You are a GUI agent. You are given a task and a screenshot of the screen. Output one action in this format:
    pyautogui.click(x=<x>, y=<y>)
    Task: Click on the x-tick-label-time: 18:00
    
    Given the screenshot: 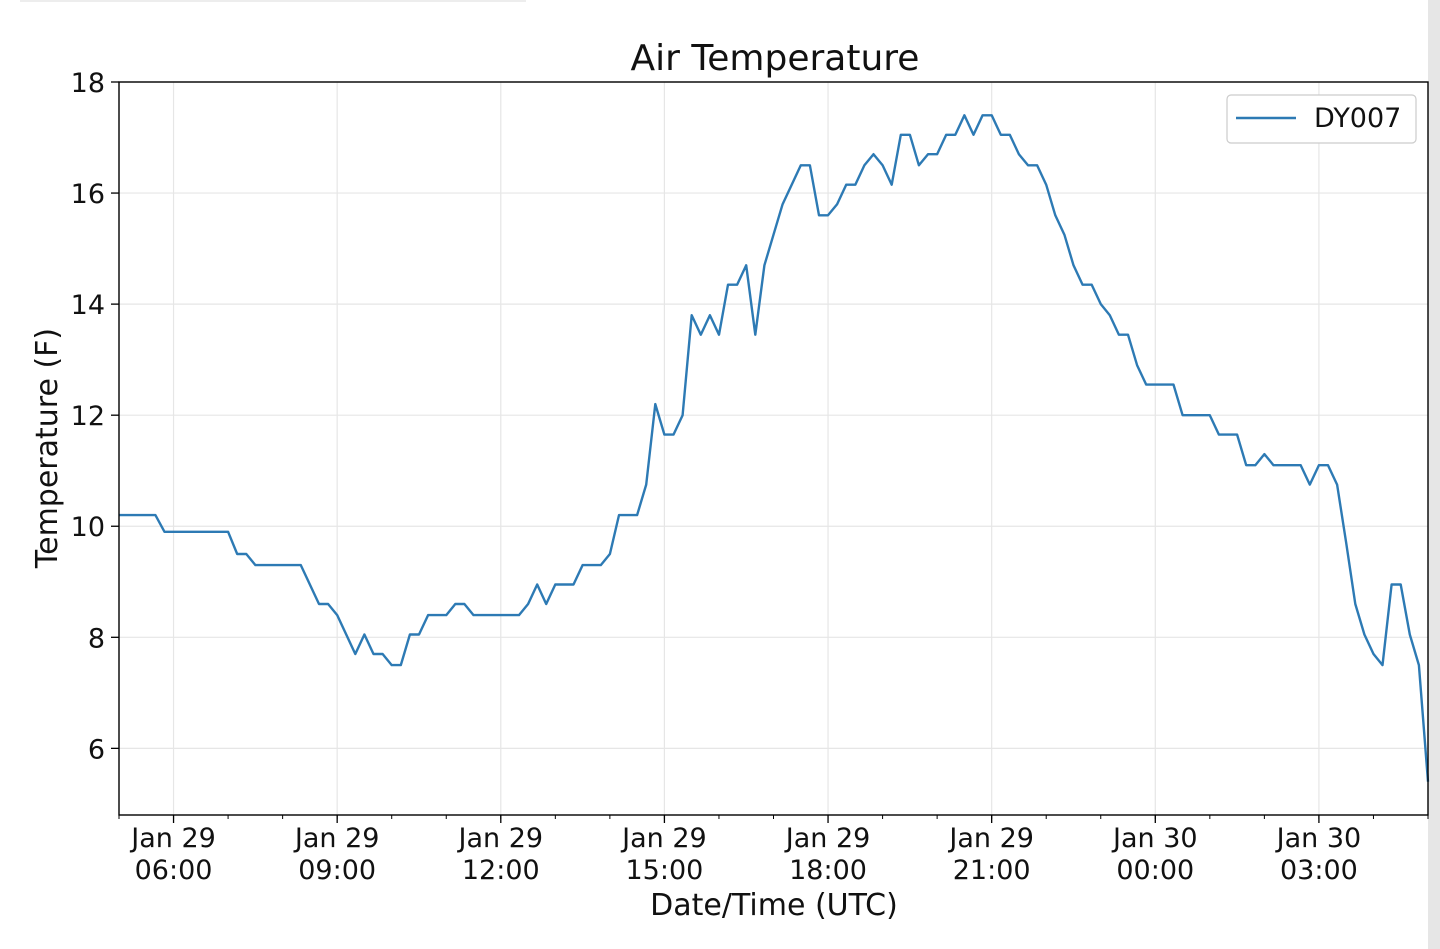 What is the action you would take?
    pyautogui.click(x=828, y=870)
    